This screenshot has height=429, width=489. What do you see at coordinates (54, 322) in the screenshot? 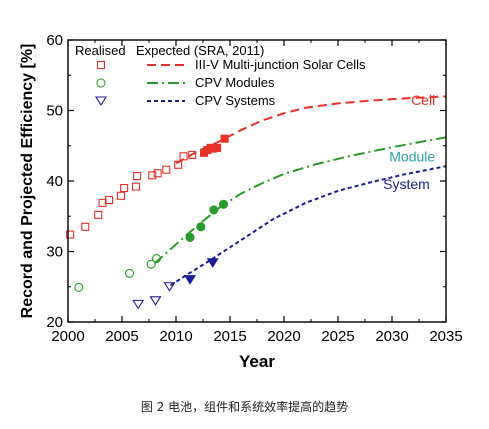
I see `y-tick-label: 20` at bounding box center [54, 322].